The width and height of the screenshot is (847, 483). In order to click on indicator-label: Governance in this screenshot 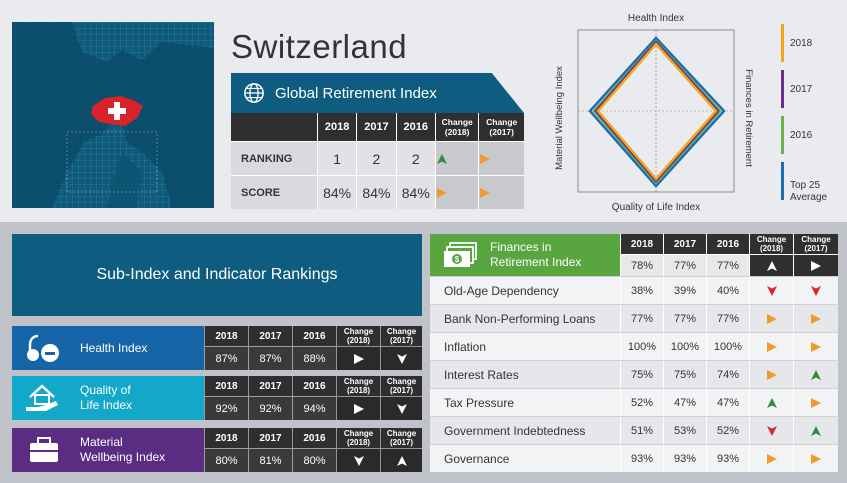, I will do `click(477, 458)`.